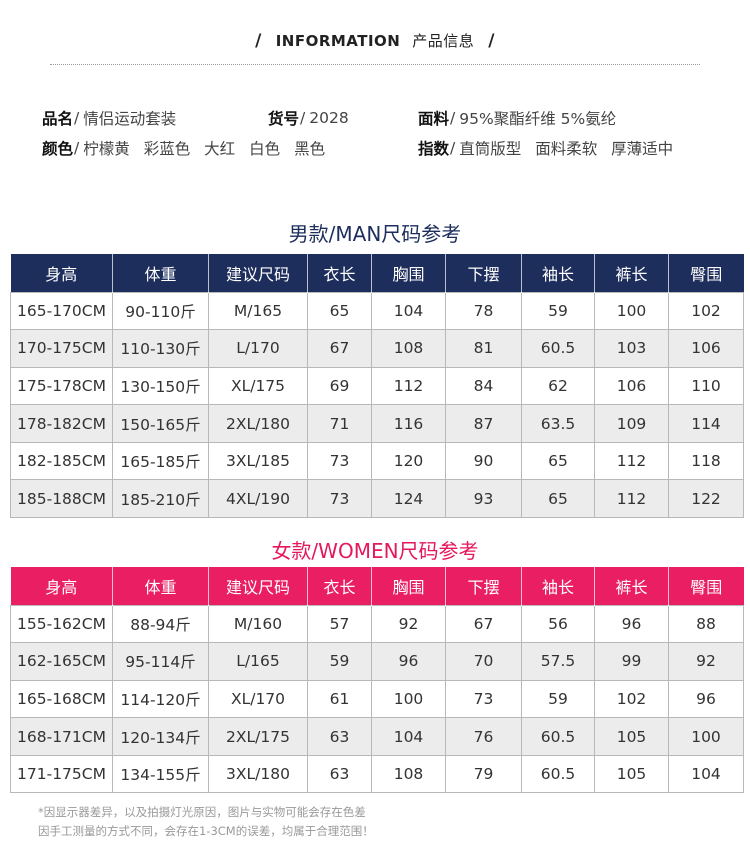 This screenshot has width=750, height=851. What do you see at coordinates (558, 348) in the screenshot?
I see `man-table-cell: 60.5` at bounding box center [558, 348].